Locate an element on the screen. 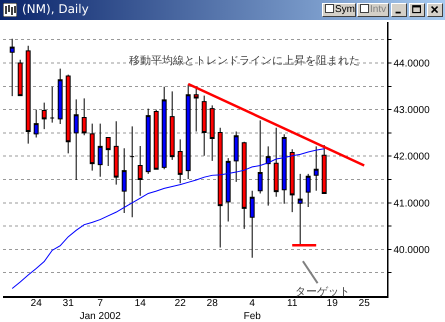  x-tick-label: 11 is located at coordinates (292, 303).